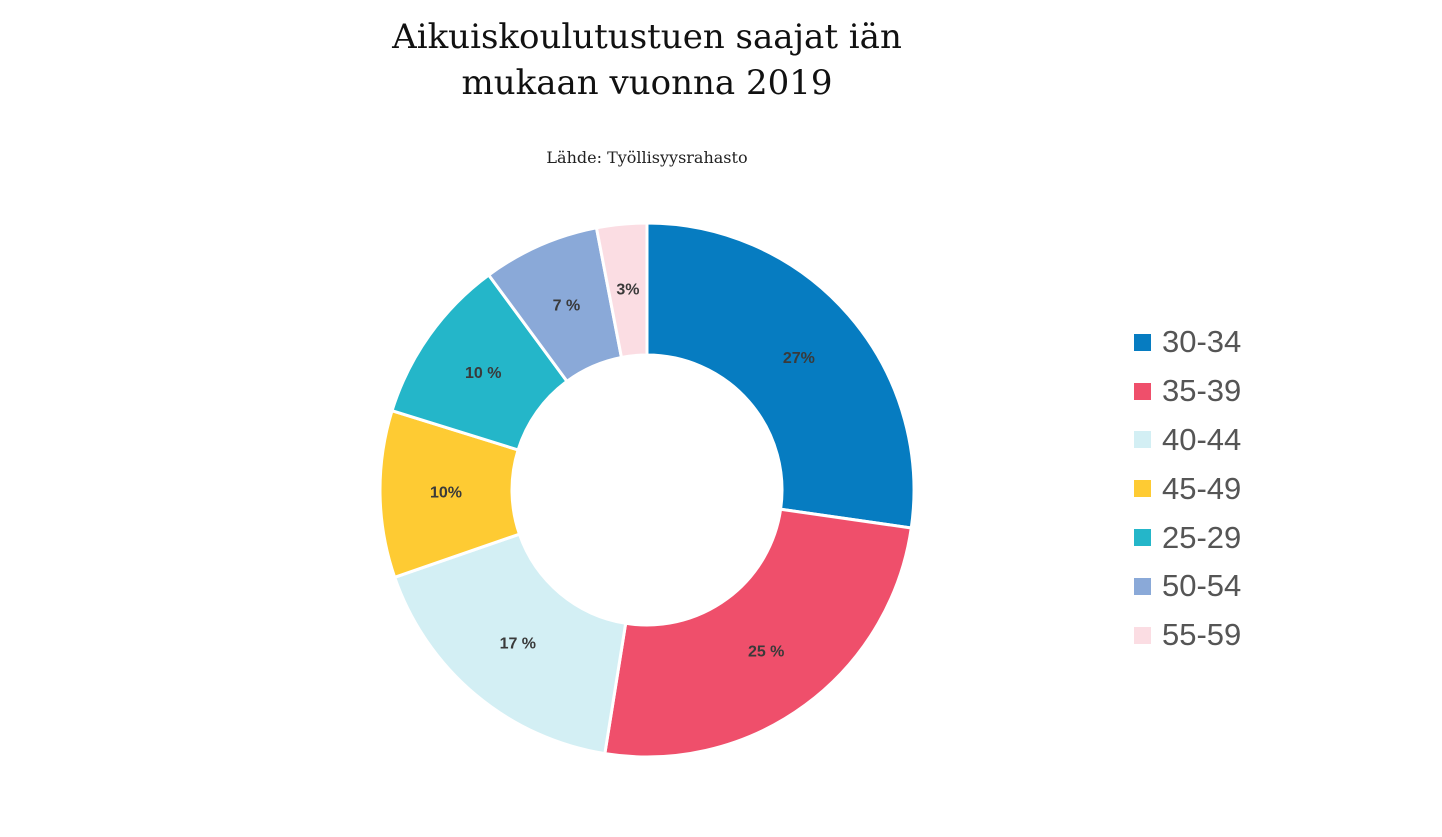 This screenshot has height=837, width=1442. Describe the element at coordinates (1202, 537) in the screenshot. I see `legend-label: 25-29` at that location.